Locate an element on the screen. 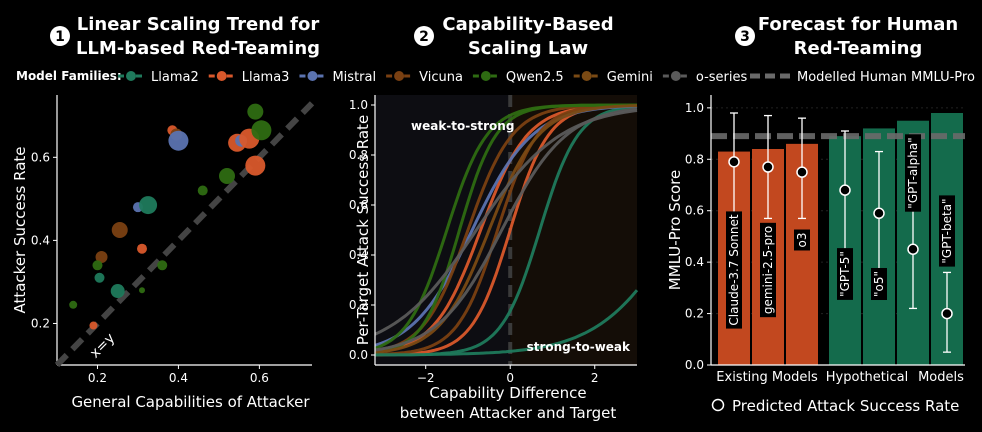 The image size is (982, 432). legend-title: Model Families: is located at coordinates (69, 76).